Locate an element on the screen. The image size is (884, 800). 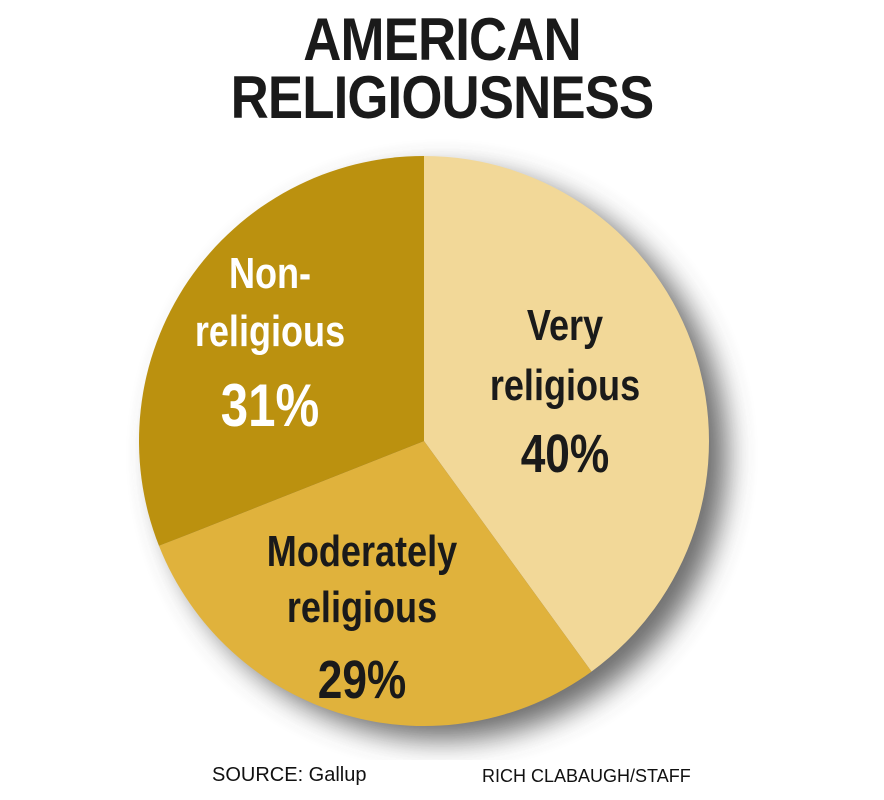
slice-label-3-line-1: Non- is located at coordinates (270, 273).